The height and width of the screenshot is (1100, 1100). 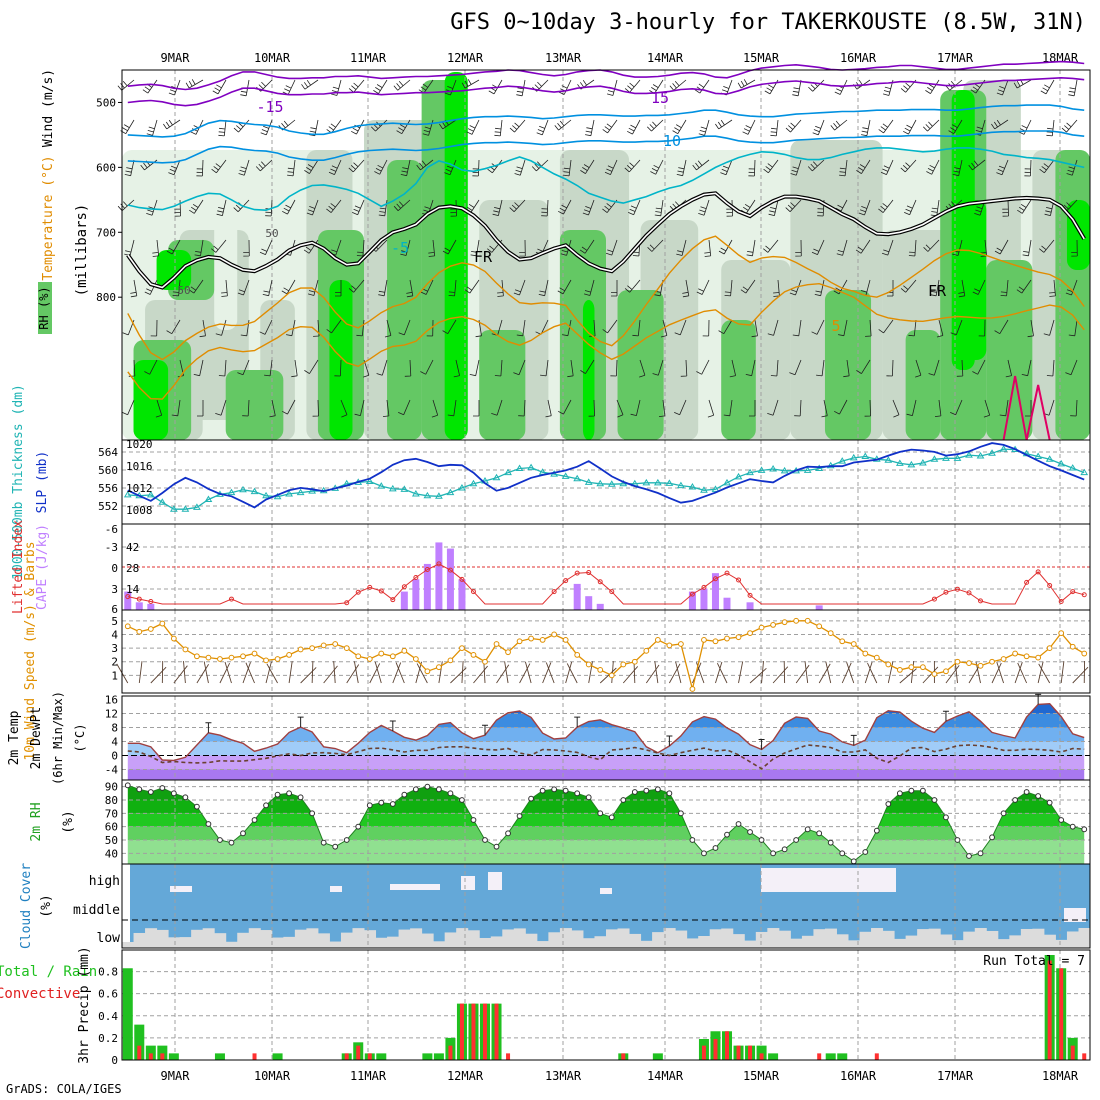 What do you see at coordinates (111, 787) in the screenshot?
I see `rh-tick-label: 90` at bounding box center [111, 787].